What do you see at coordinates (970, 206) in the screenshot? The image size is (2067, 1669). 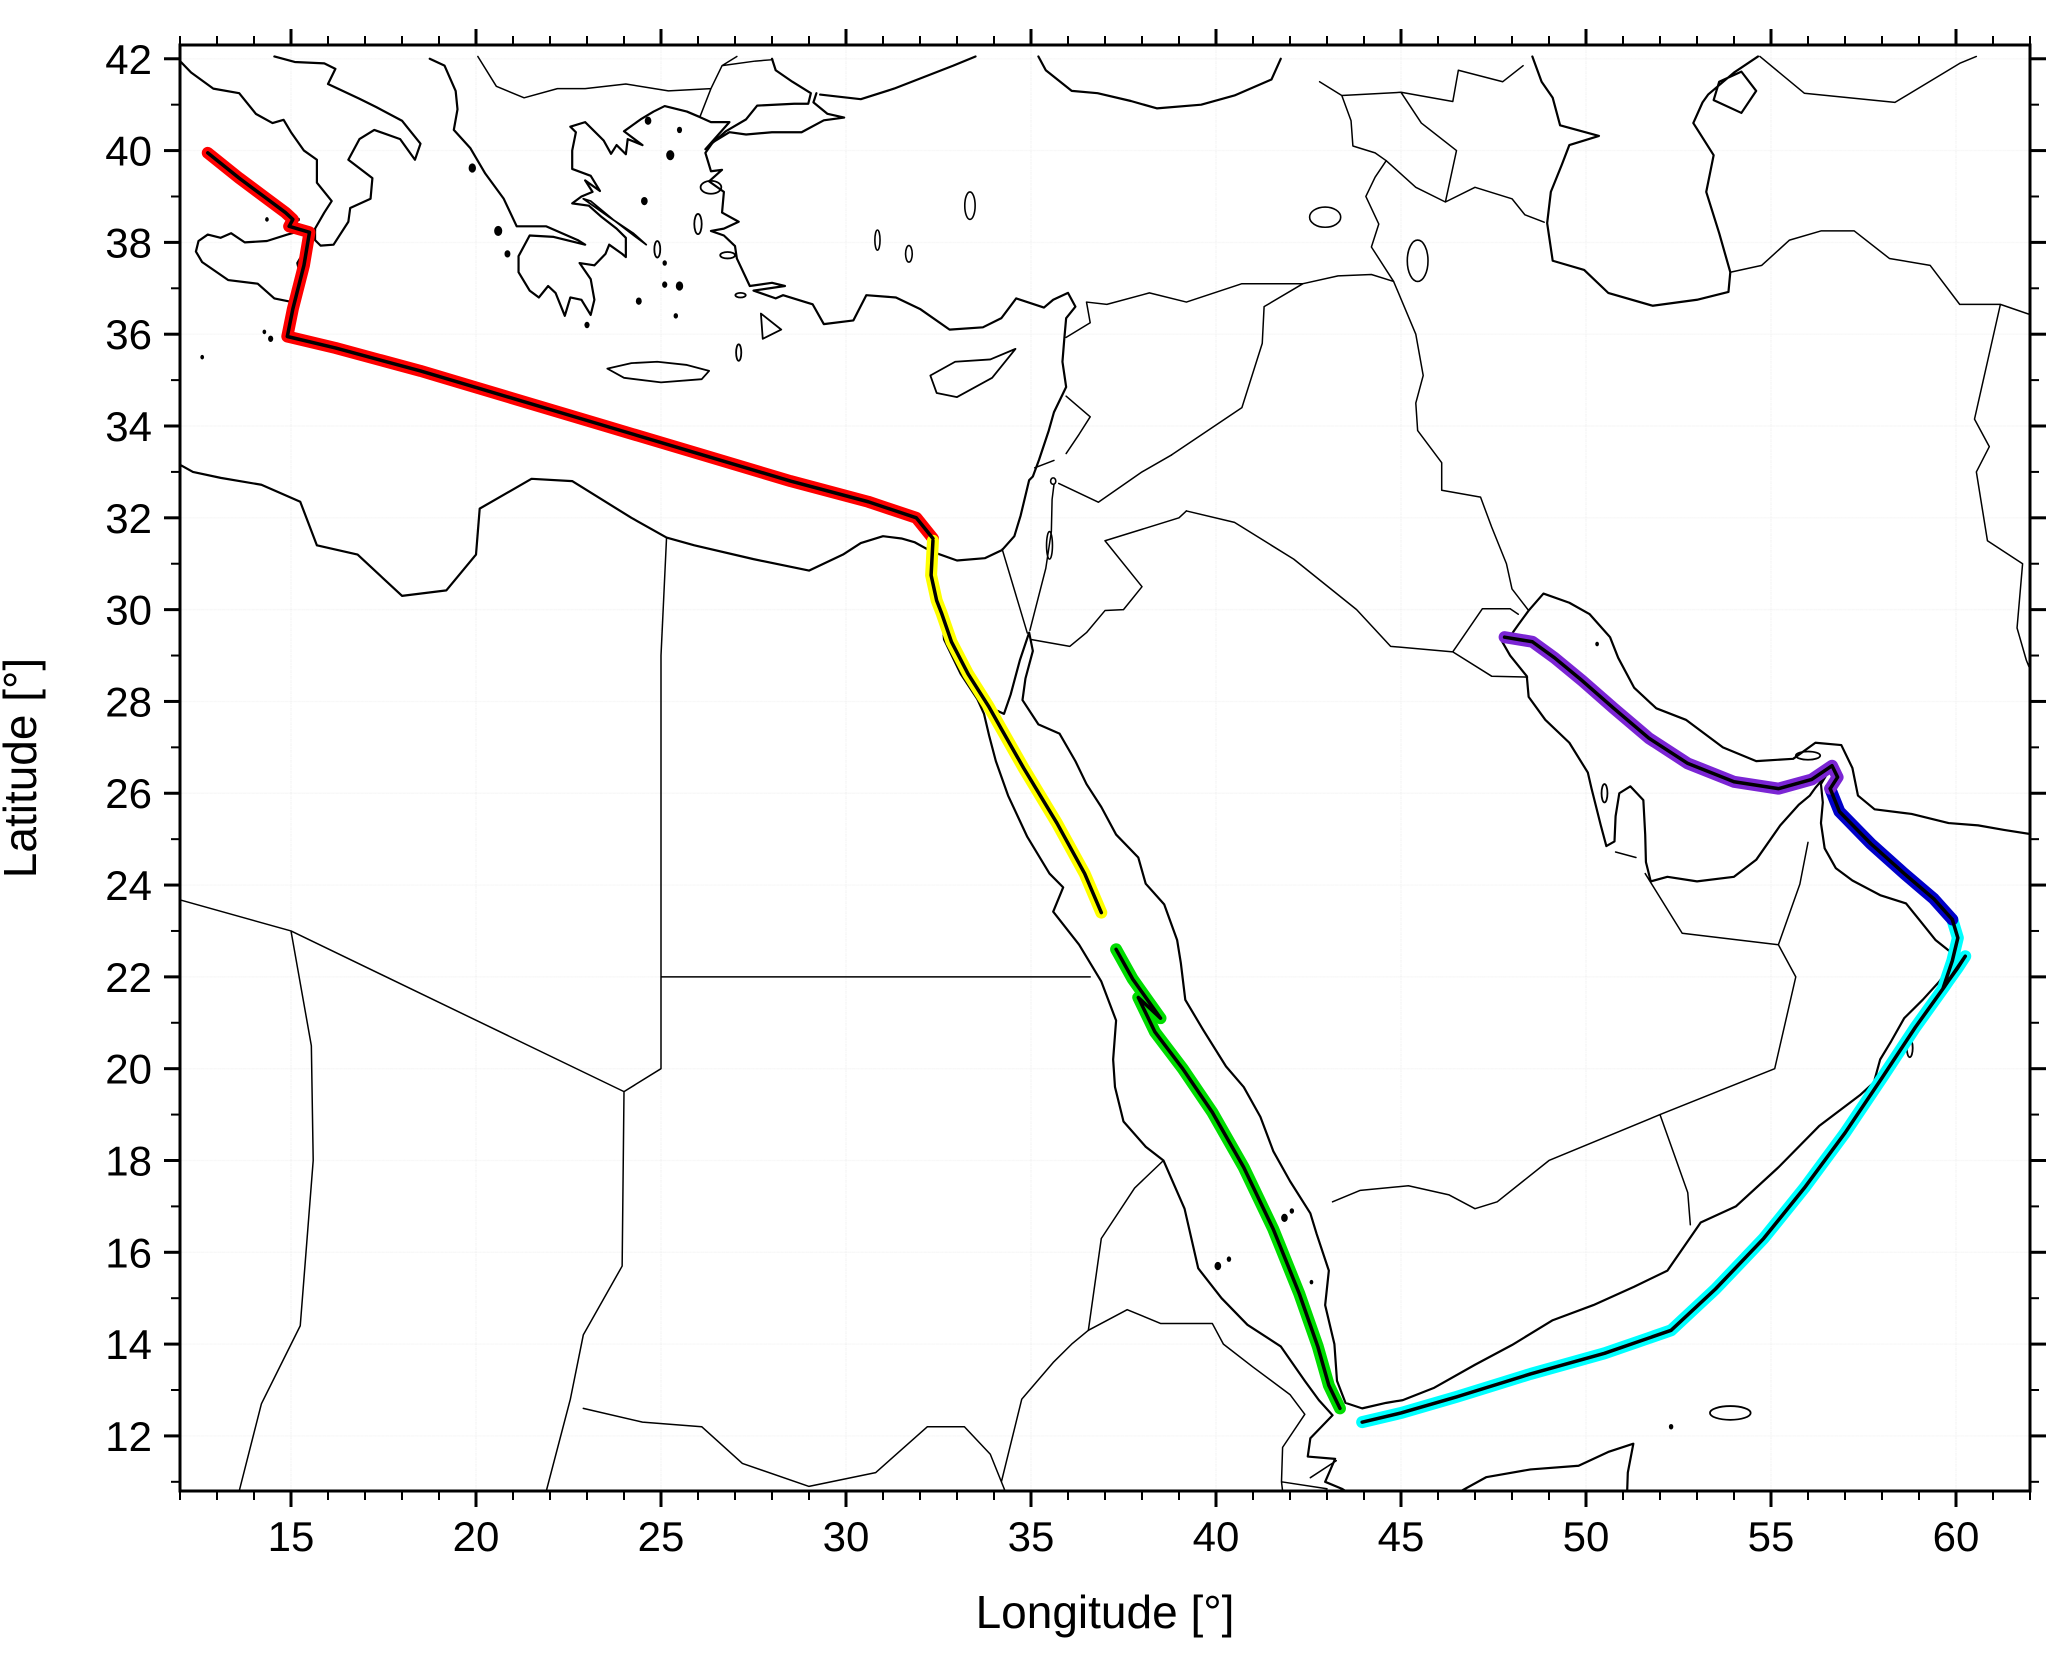 I see `lake-tuz` at bounding box center [970, 206].